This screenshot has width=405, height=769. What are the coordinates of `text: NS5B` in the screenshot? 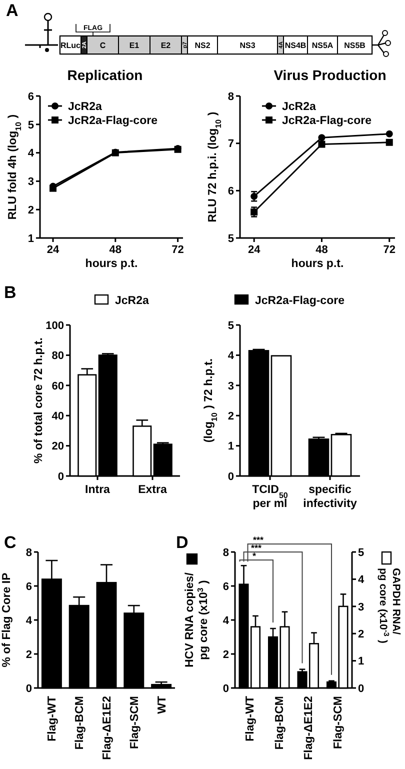 It's located at (355, 45).